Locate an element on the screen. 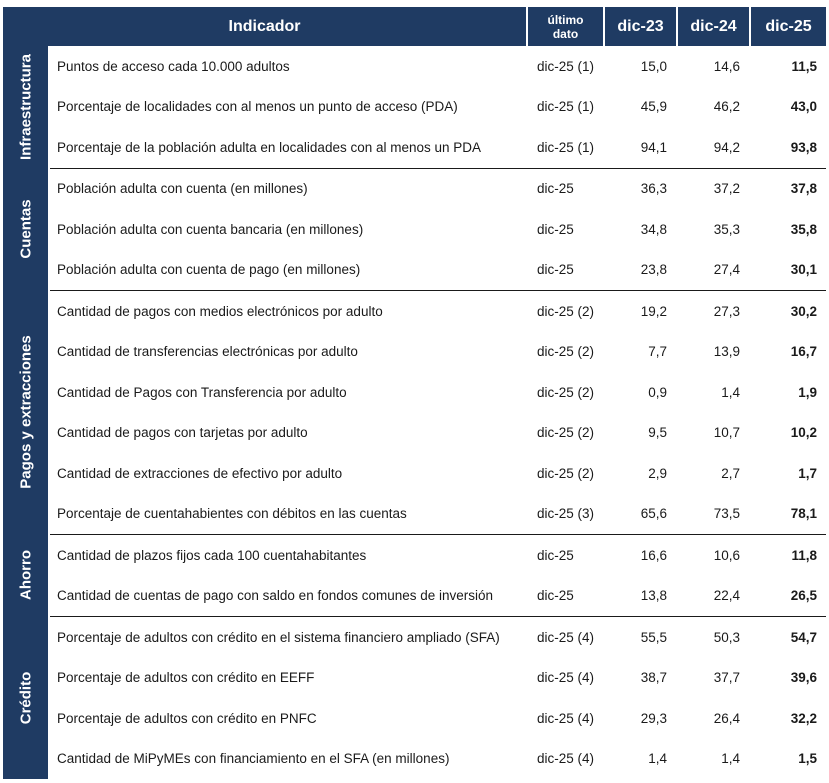  group-cell: Cuentas is located at coordinates (26, 228).